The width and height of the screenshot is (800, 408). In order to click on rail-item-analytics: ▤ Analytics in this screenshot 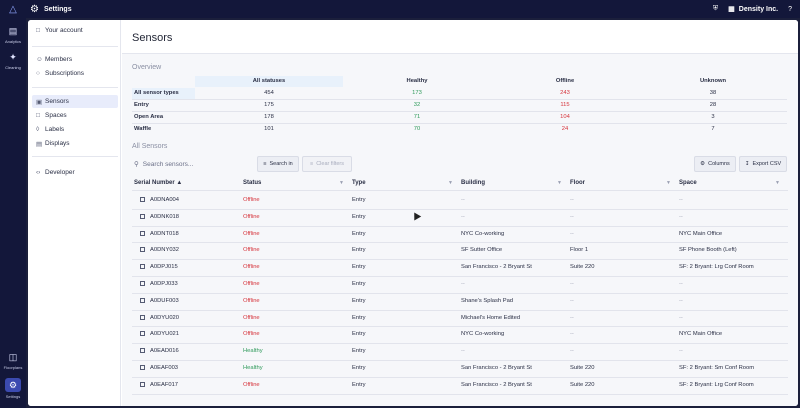, I will do `click(13, 35)`.